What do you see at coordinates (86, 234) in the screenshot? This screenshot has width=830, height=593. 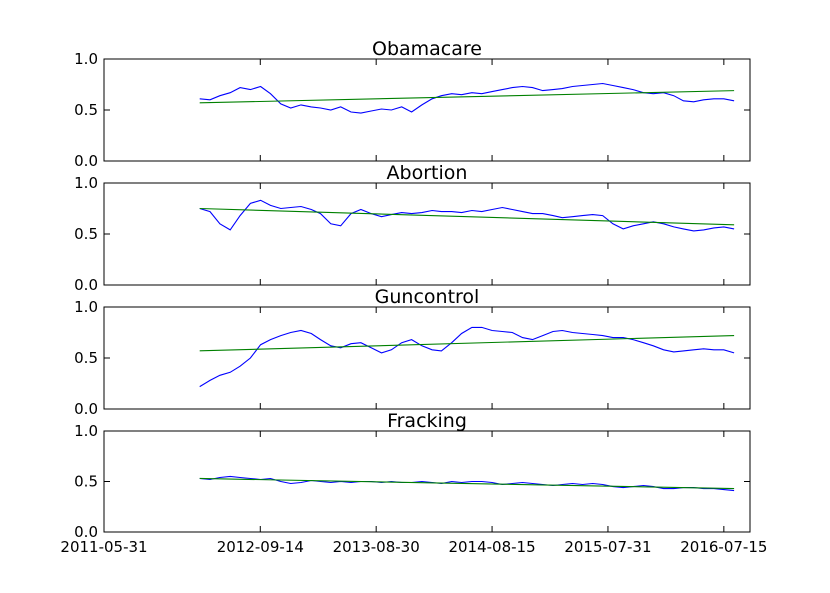 I see `abortion-y-tick-label: 0.5` at bounding box center [86, 234].